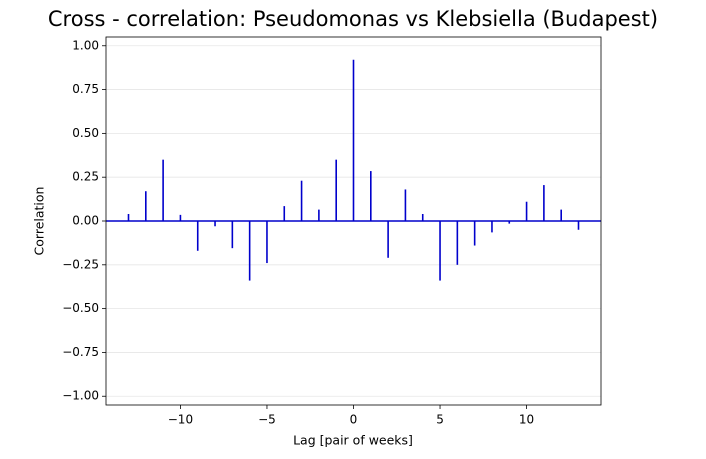 The image size is (706, 459). What do you see at coordinates (80, 396) in the screenshot?
I see `y-tick-label: −1.00` at bounding box center [80, 396].